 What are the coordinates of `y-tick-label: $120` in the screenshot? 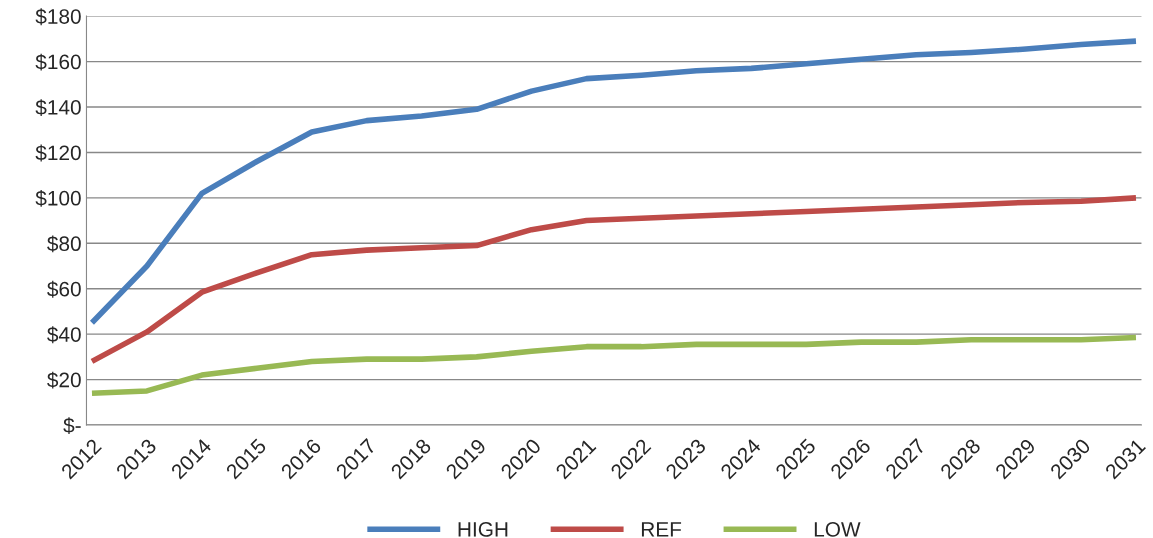 It's located at (58, 153).